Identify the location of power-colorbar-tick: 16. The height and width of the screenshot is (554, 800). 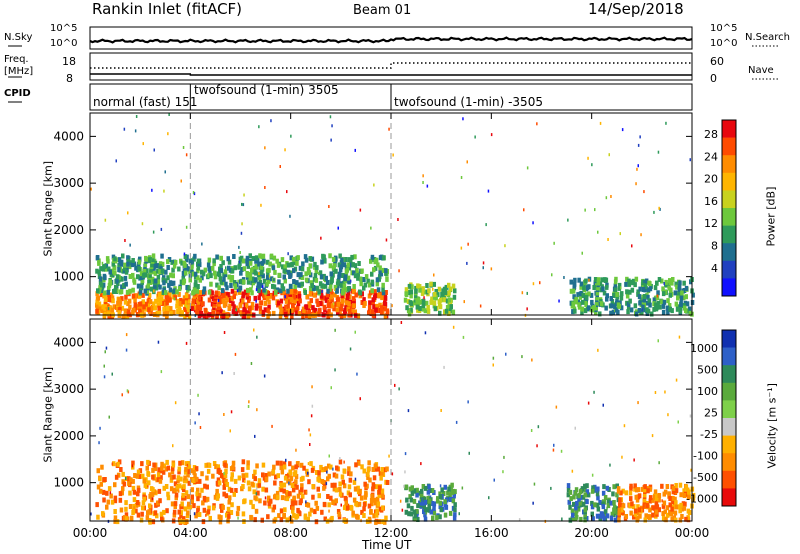
(711, 201).